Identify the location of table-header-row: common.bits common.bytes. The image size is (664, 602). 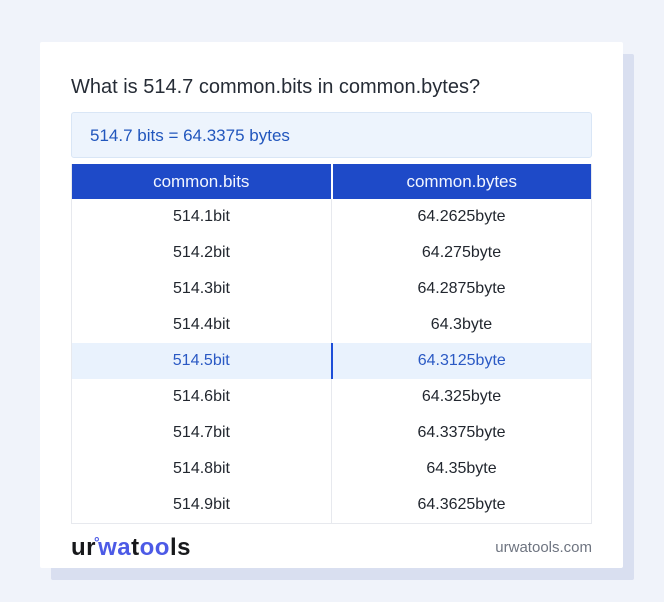
(331, 181).